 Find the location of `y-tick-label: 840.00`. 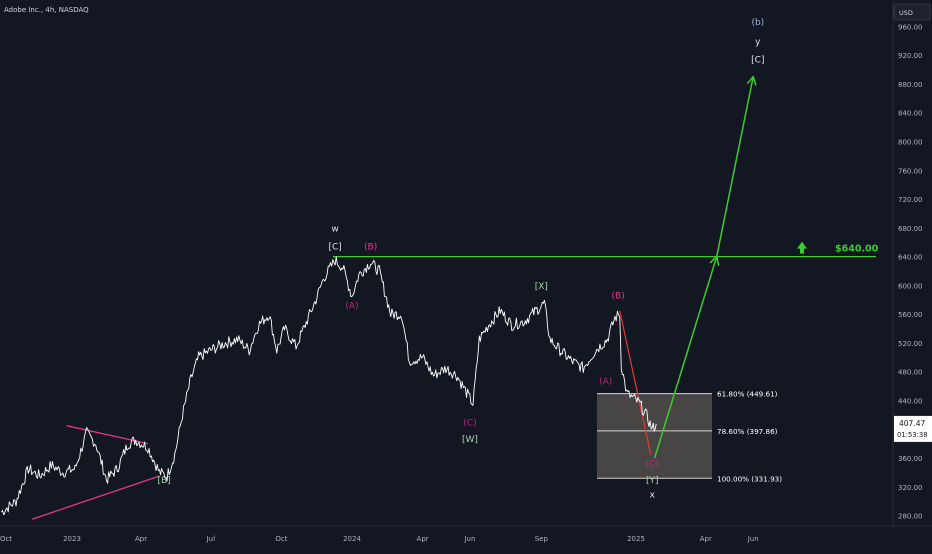

y-tick-label: 840.00 is located at coordinates (910, 114).